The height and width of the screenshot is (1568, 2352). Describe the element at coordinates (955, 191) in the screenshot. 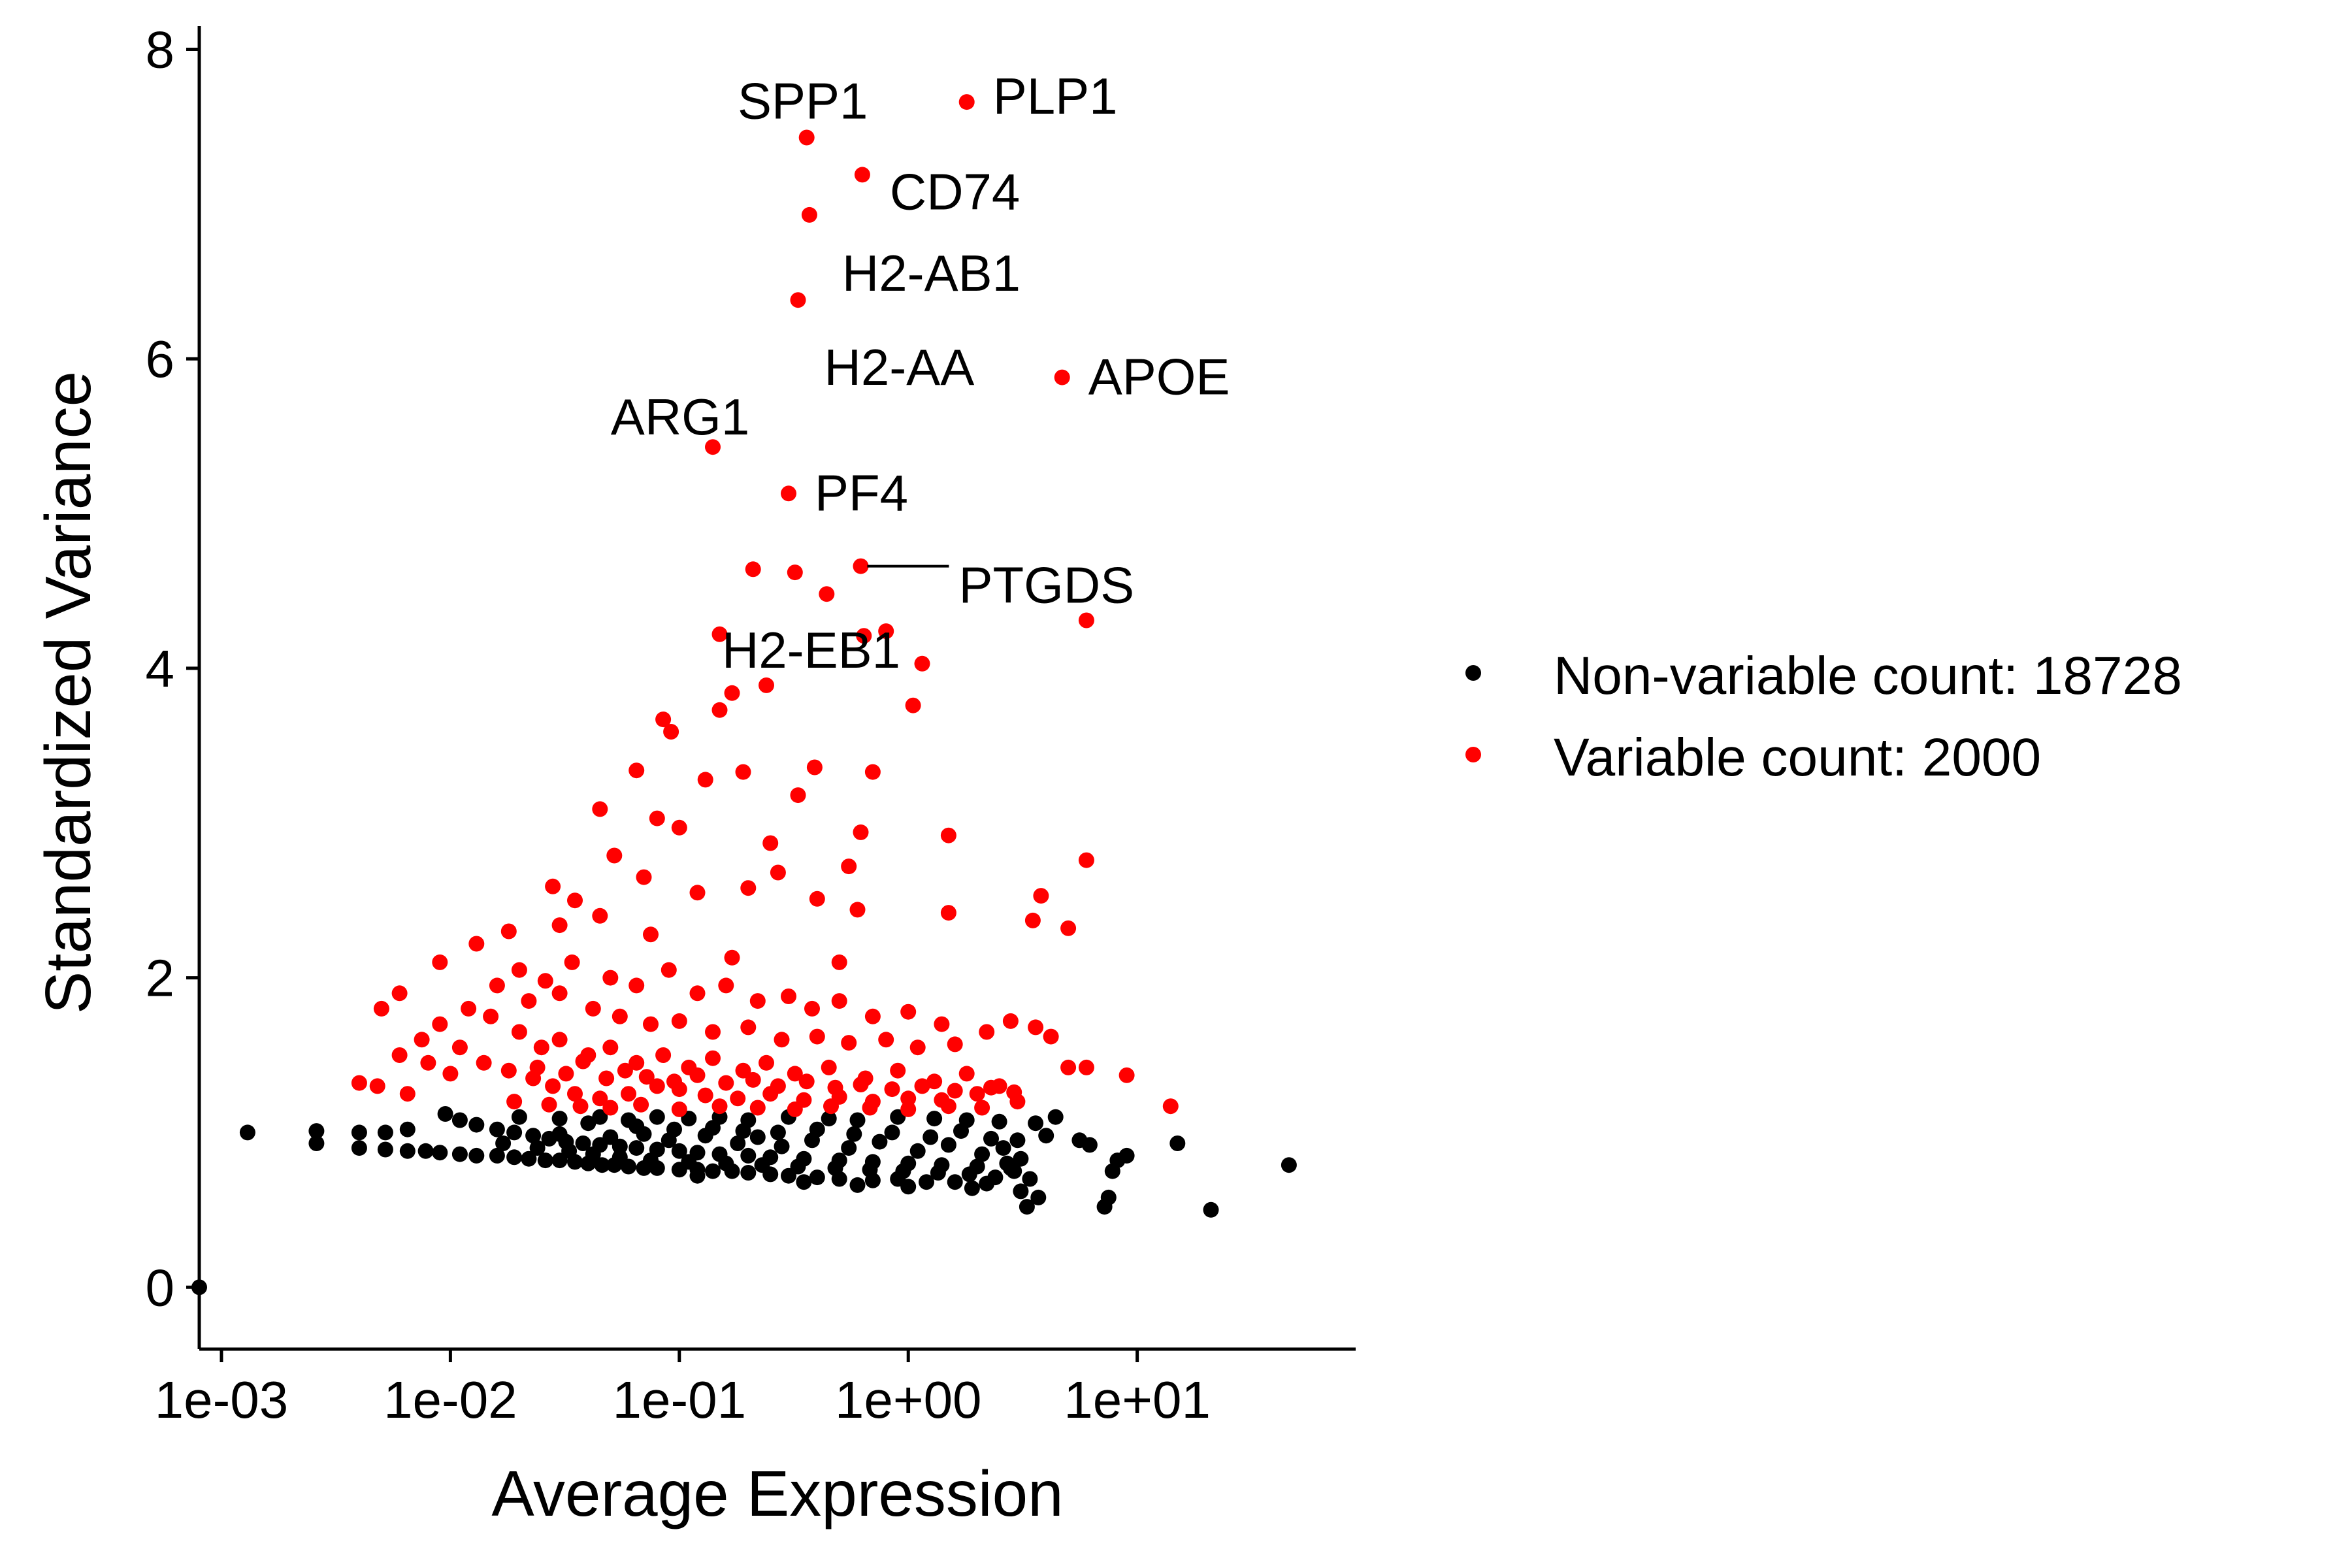

I see `gene-label: CD74` at that location.